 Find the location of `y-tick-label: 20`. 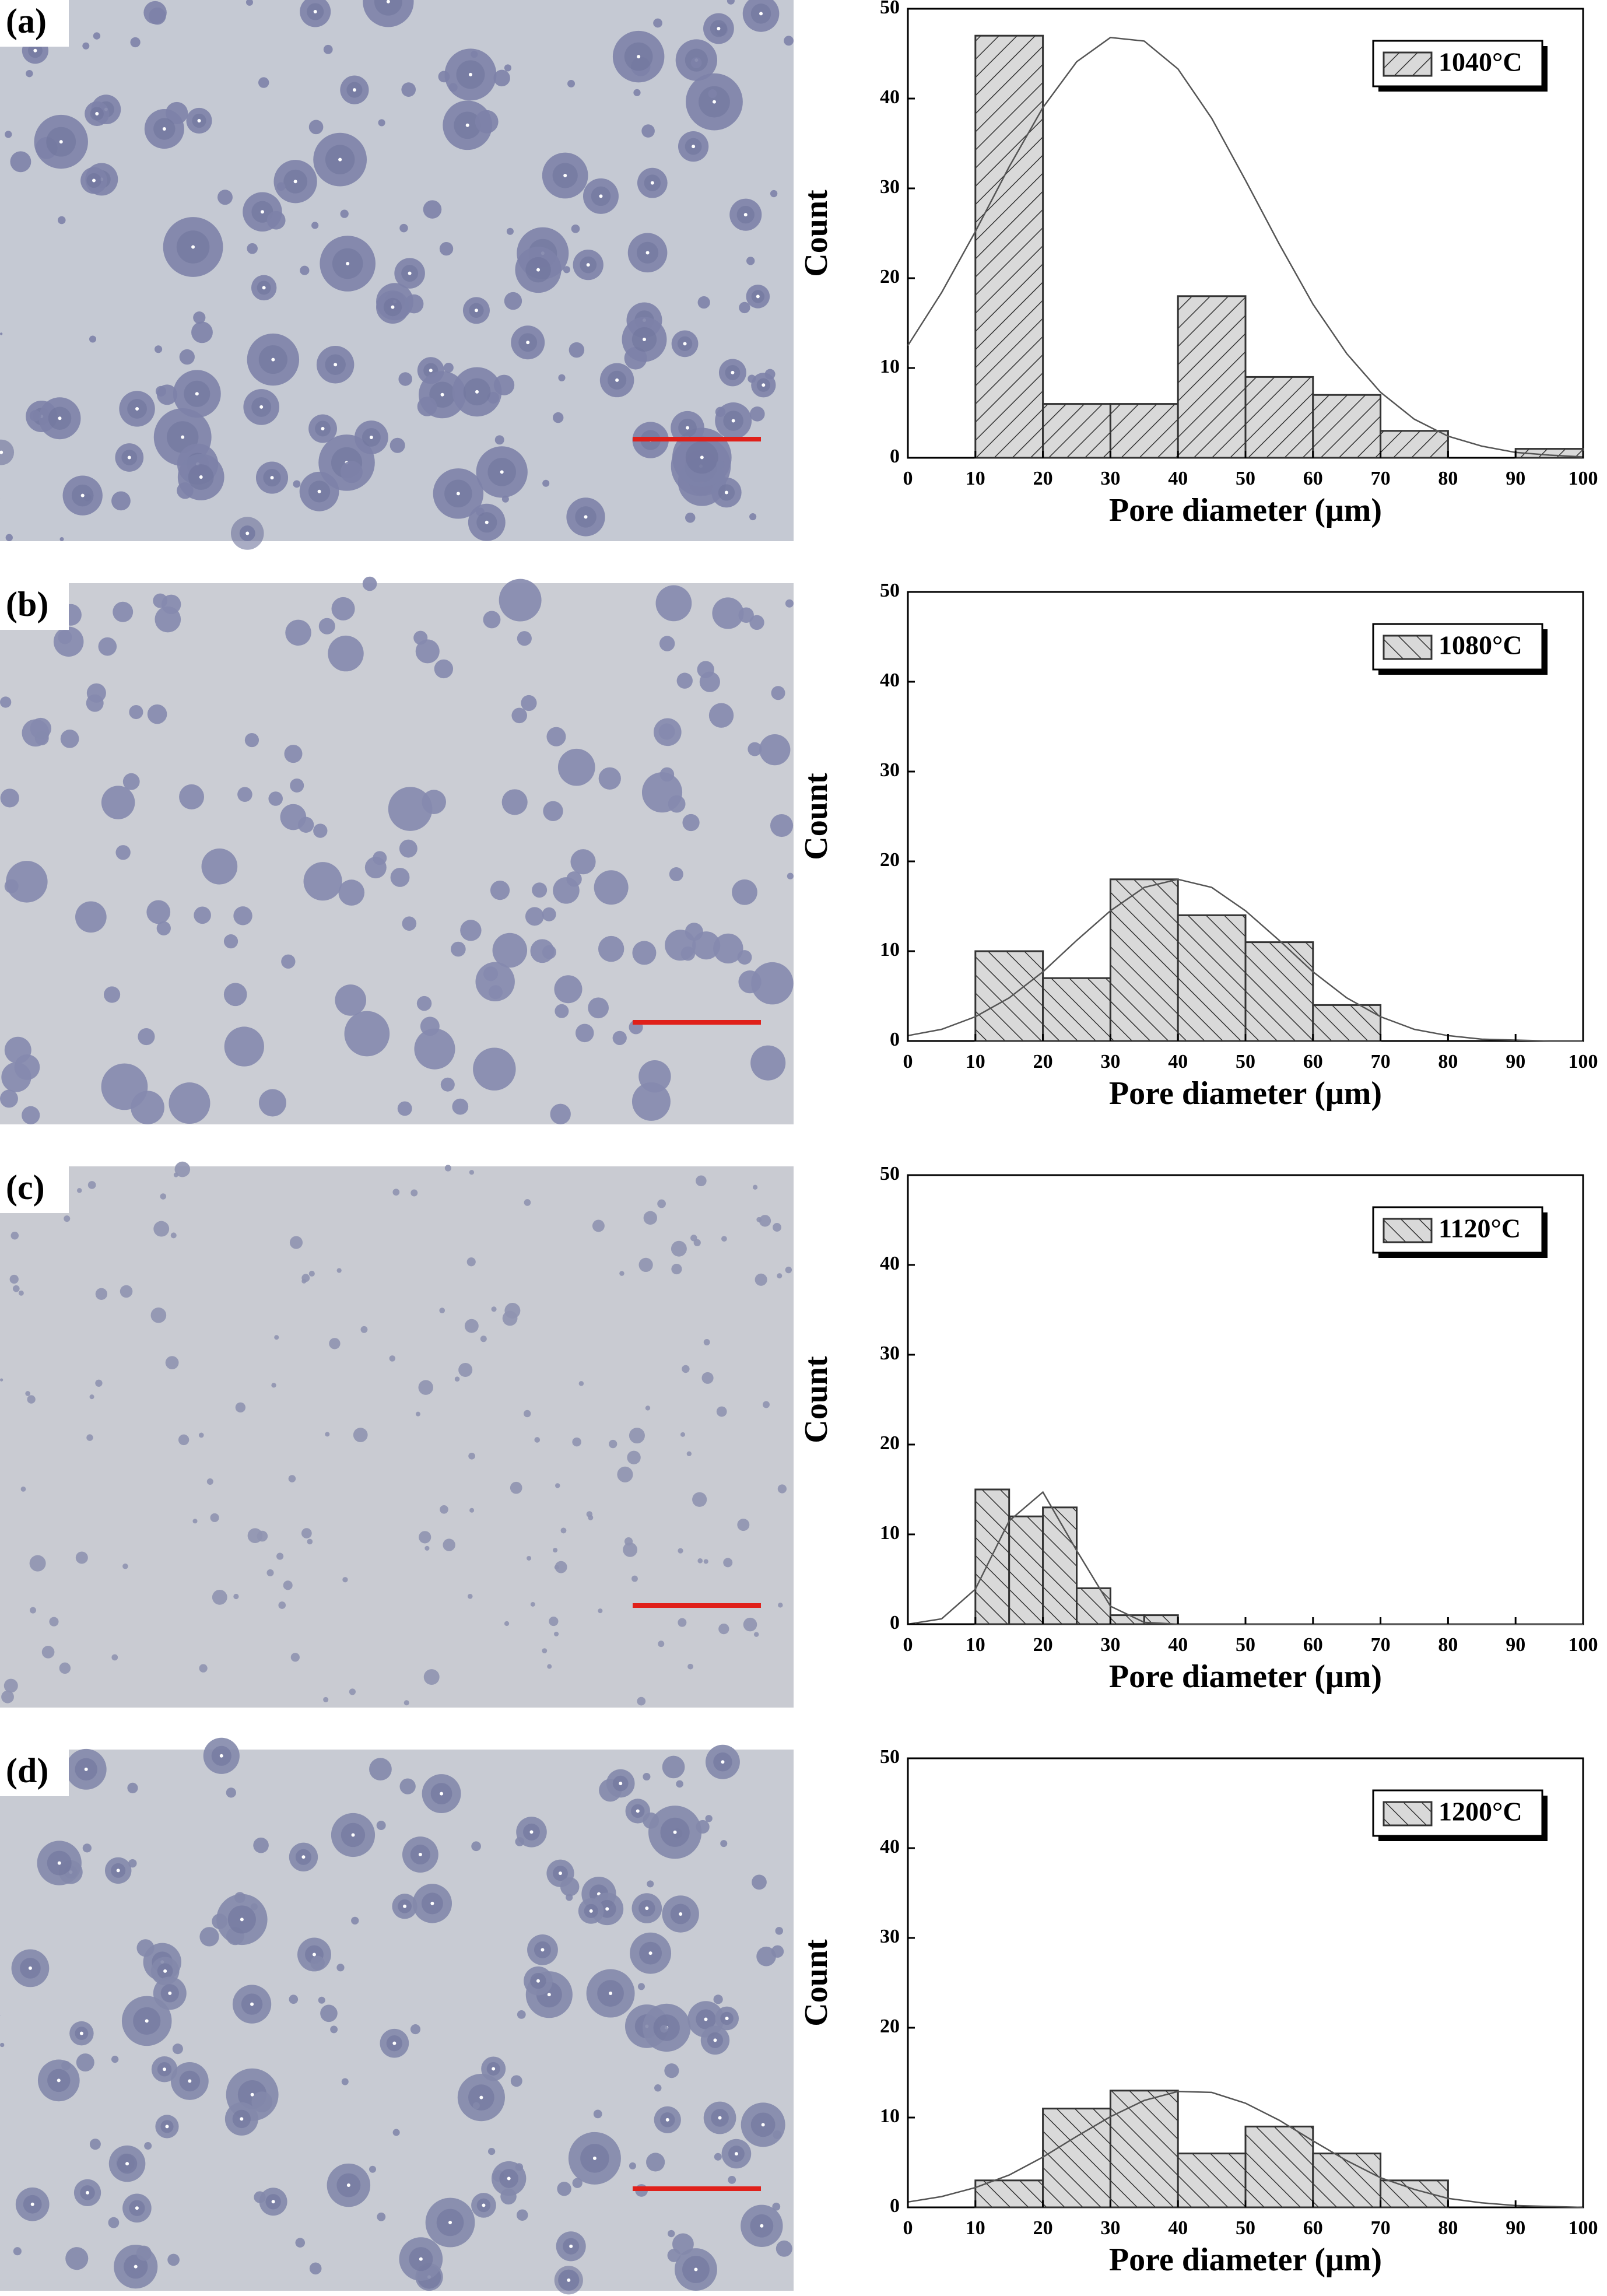

y-tick-label: 20 is located at coordinates (890, 860).